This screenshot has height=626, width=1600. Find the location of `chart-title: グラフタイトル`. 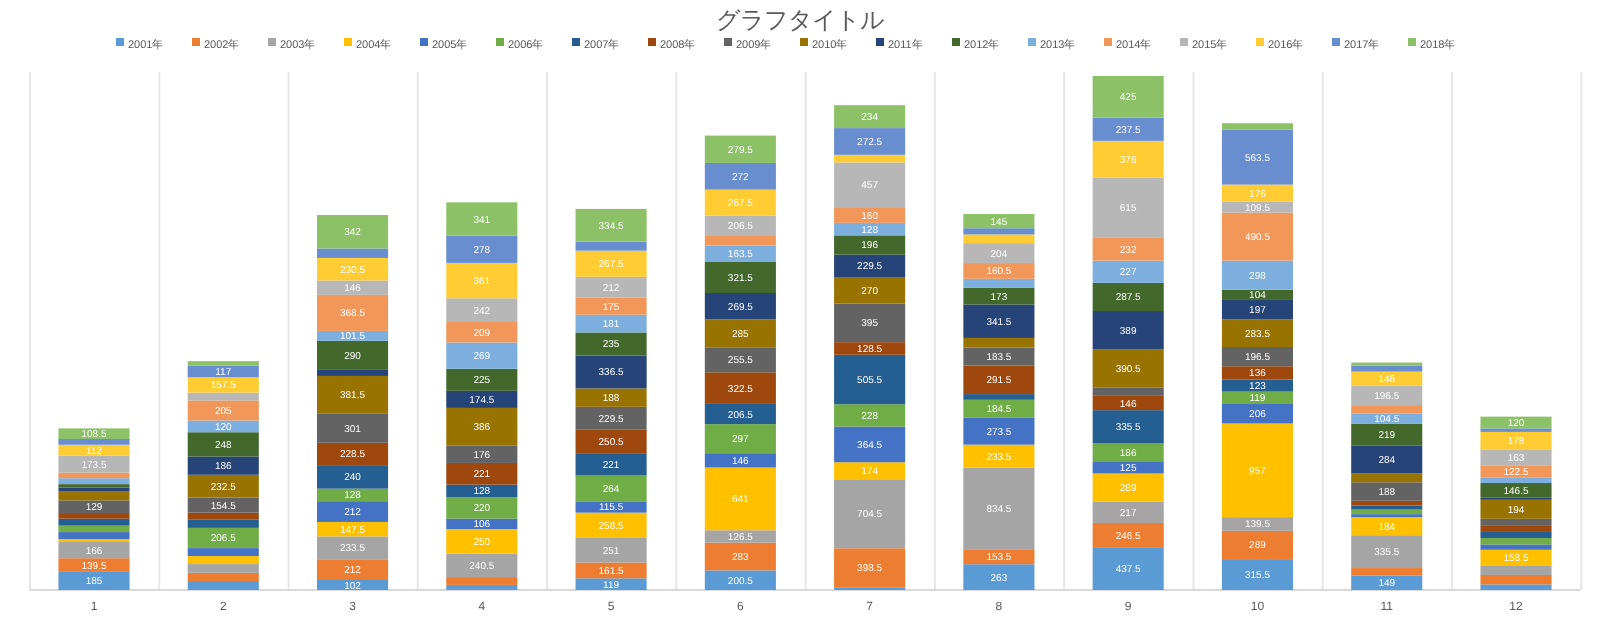

chart-title: グラフタイトル is located at coordinates (800, 20).